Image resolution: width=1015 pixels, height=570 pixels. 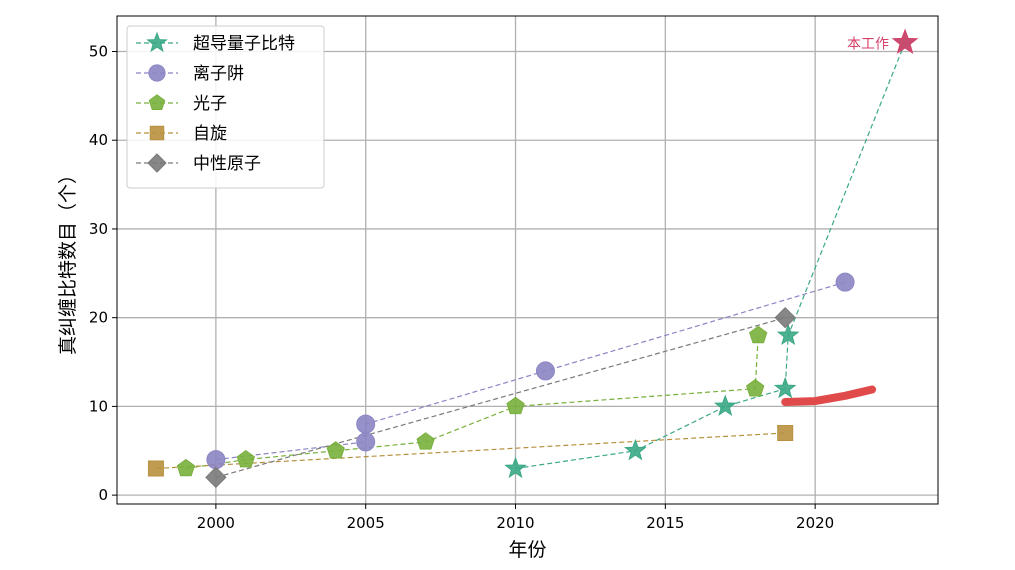 I want to click on annotation-layer: 本工作, so click(x=883, y=41).